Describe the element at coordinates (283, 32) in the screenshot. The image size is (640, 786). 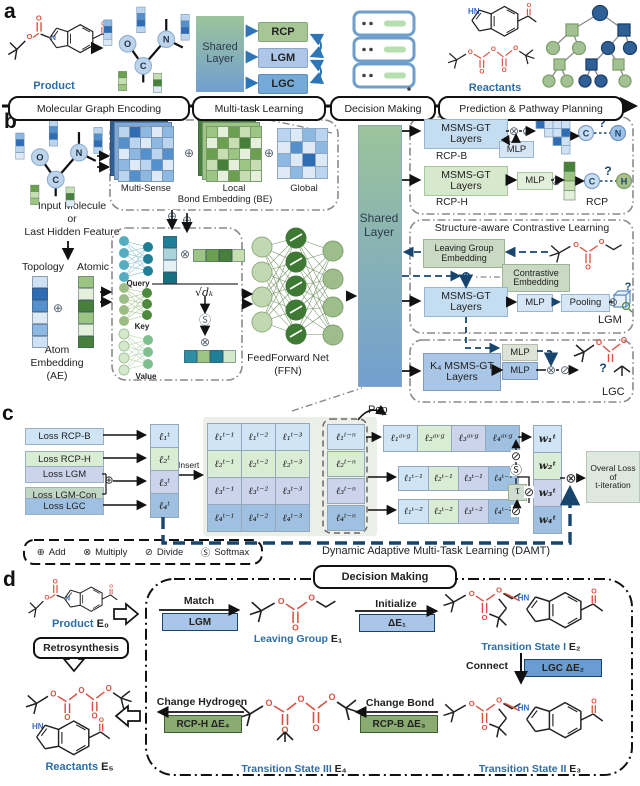
I see `task-rcp: RCP` at that location.